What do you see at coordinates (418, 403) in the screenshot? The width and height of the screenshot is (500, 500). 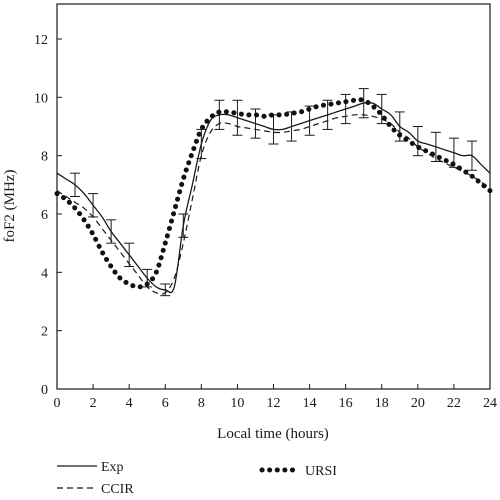 I see `x-tick-label: 20` at bounding box center [418, 403].